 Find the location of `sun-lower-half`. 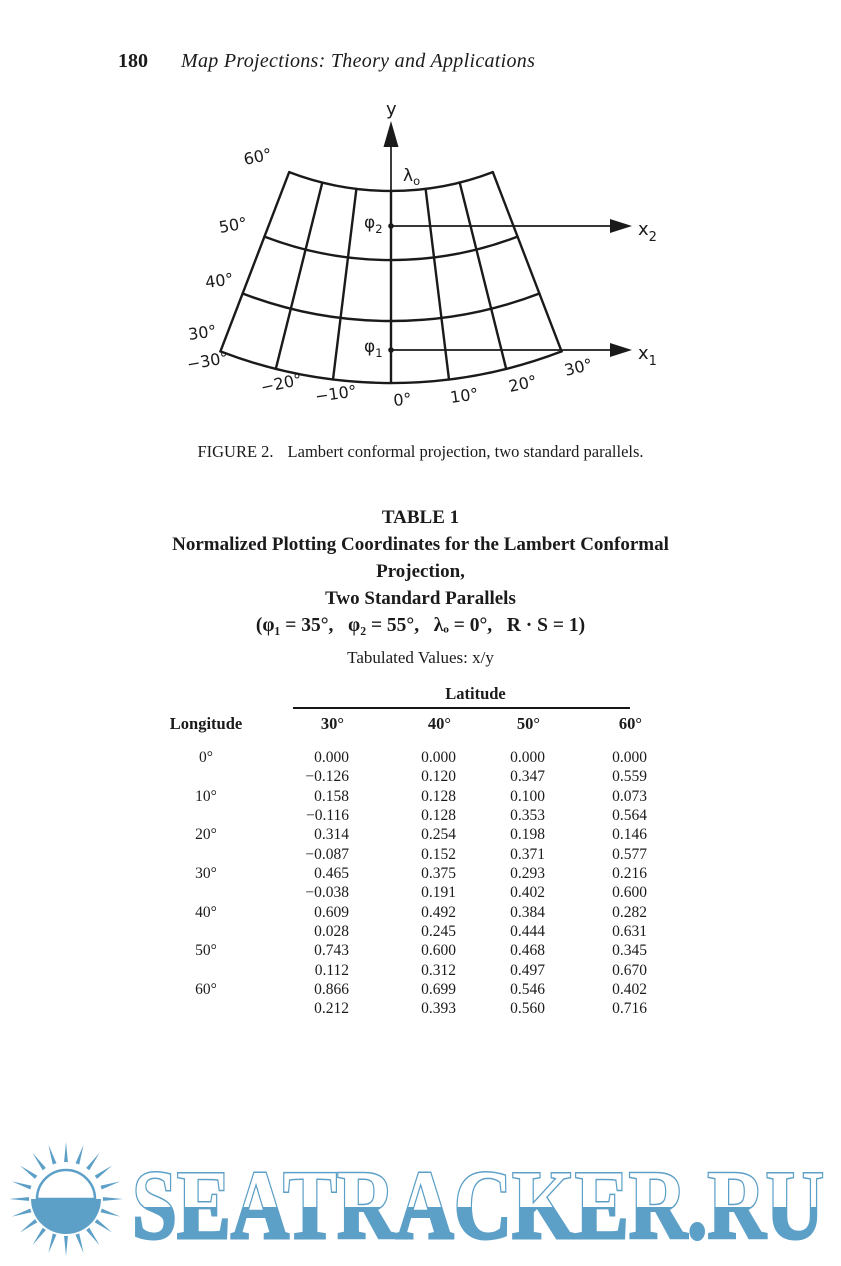

sun-lower-half is located at coordinates (66, 1216).